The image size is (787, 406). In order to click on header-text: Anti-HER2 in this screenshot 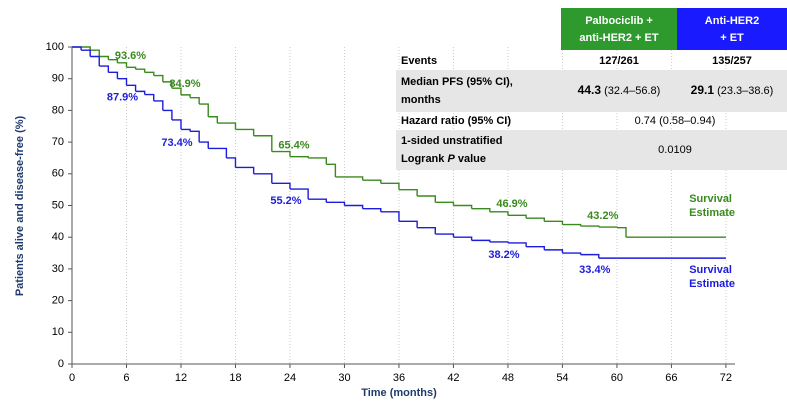, I will do `click(732, 21)`.